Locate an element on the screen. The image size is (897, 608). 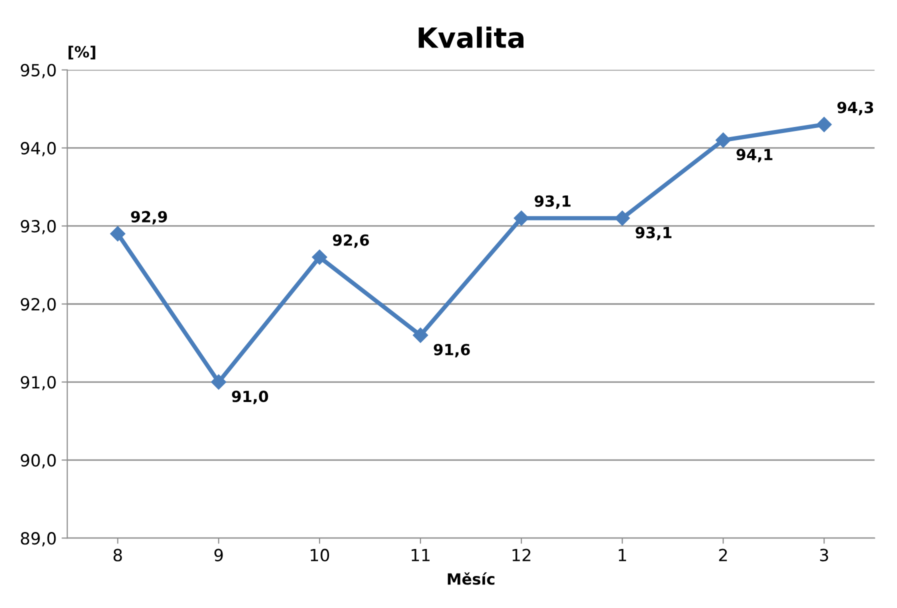
x-tick-label: 3 is located at coordinates (824, 555).